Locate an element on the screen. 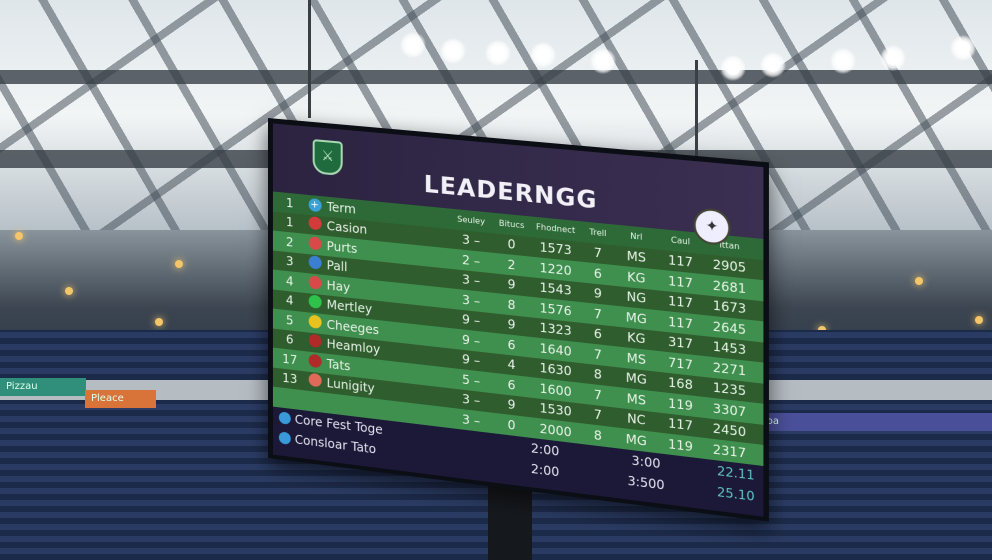 The height and width of the screenshot is (560, 992). suspension-wire is located at coordinates (309, 59).